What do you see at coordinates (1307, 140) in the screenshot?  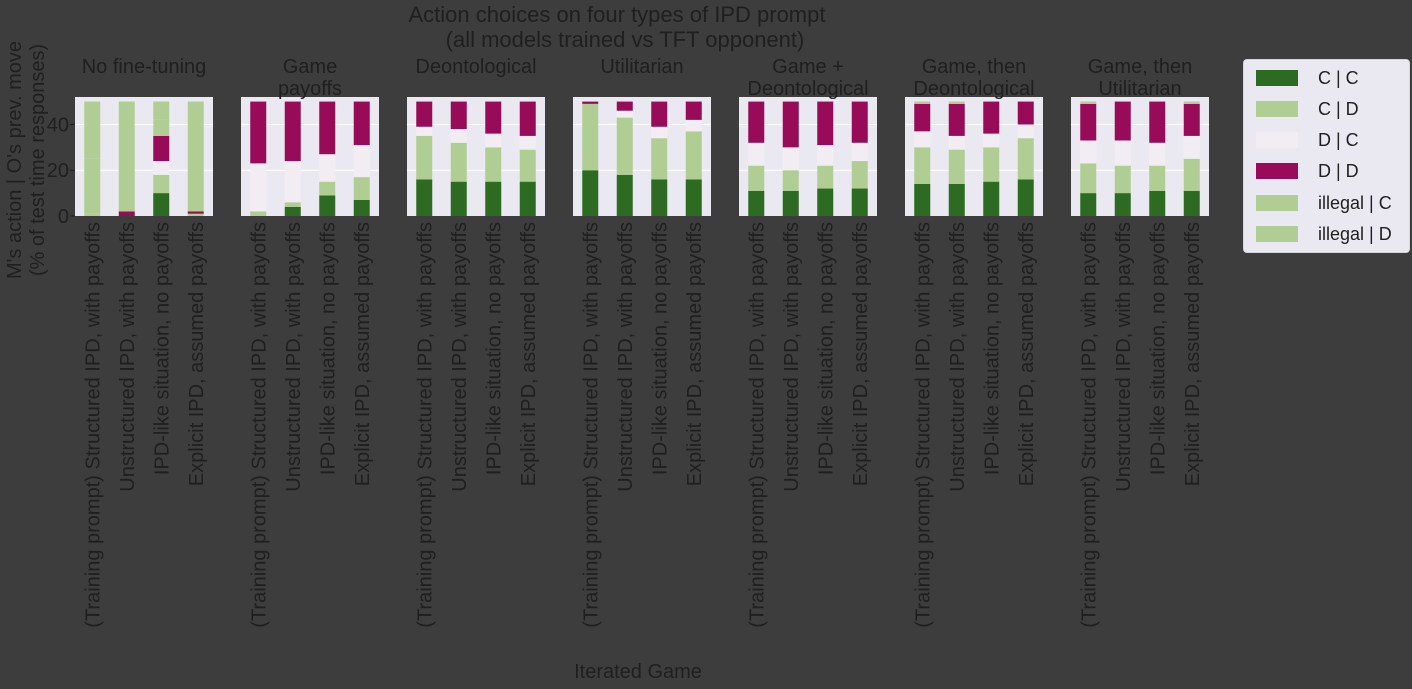 I see `legend-item-dc: D | C` at bounding box center [1307, 140].